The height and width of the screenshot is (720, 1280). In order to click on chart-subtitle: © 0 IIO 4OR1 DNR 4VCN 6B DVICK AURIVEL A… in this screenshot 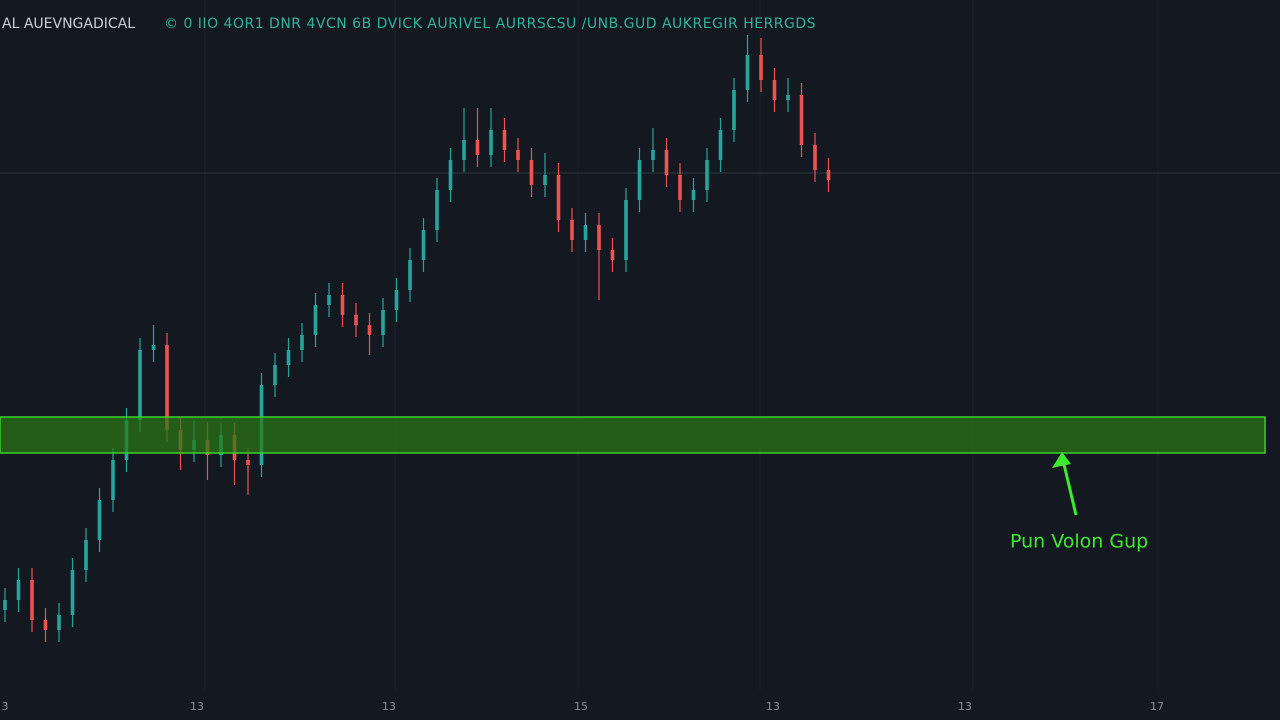, I will do `click(490, 24)`.